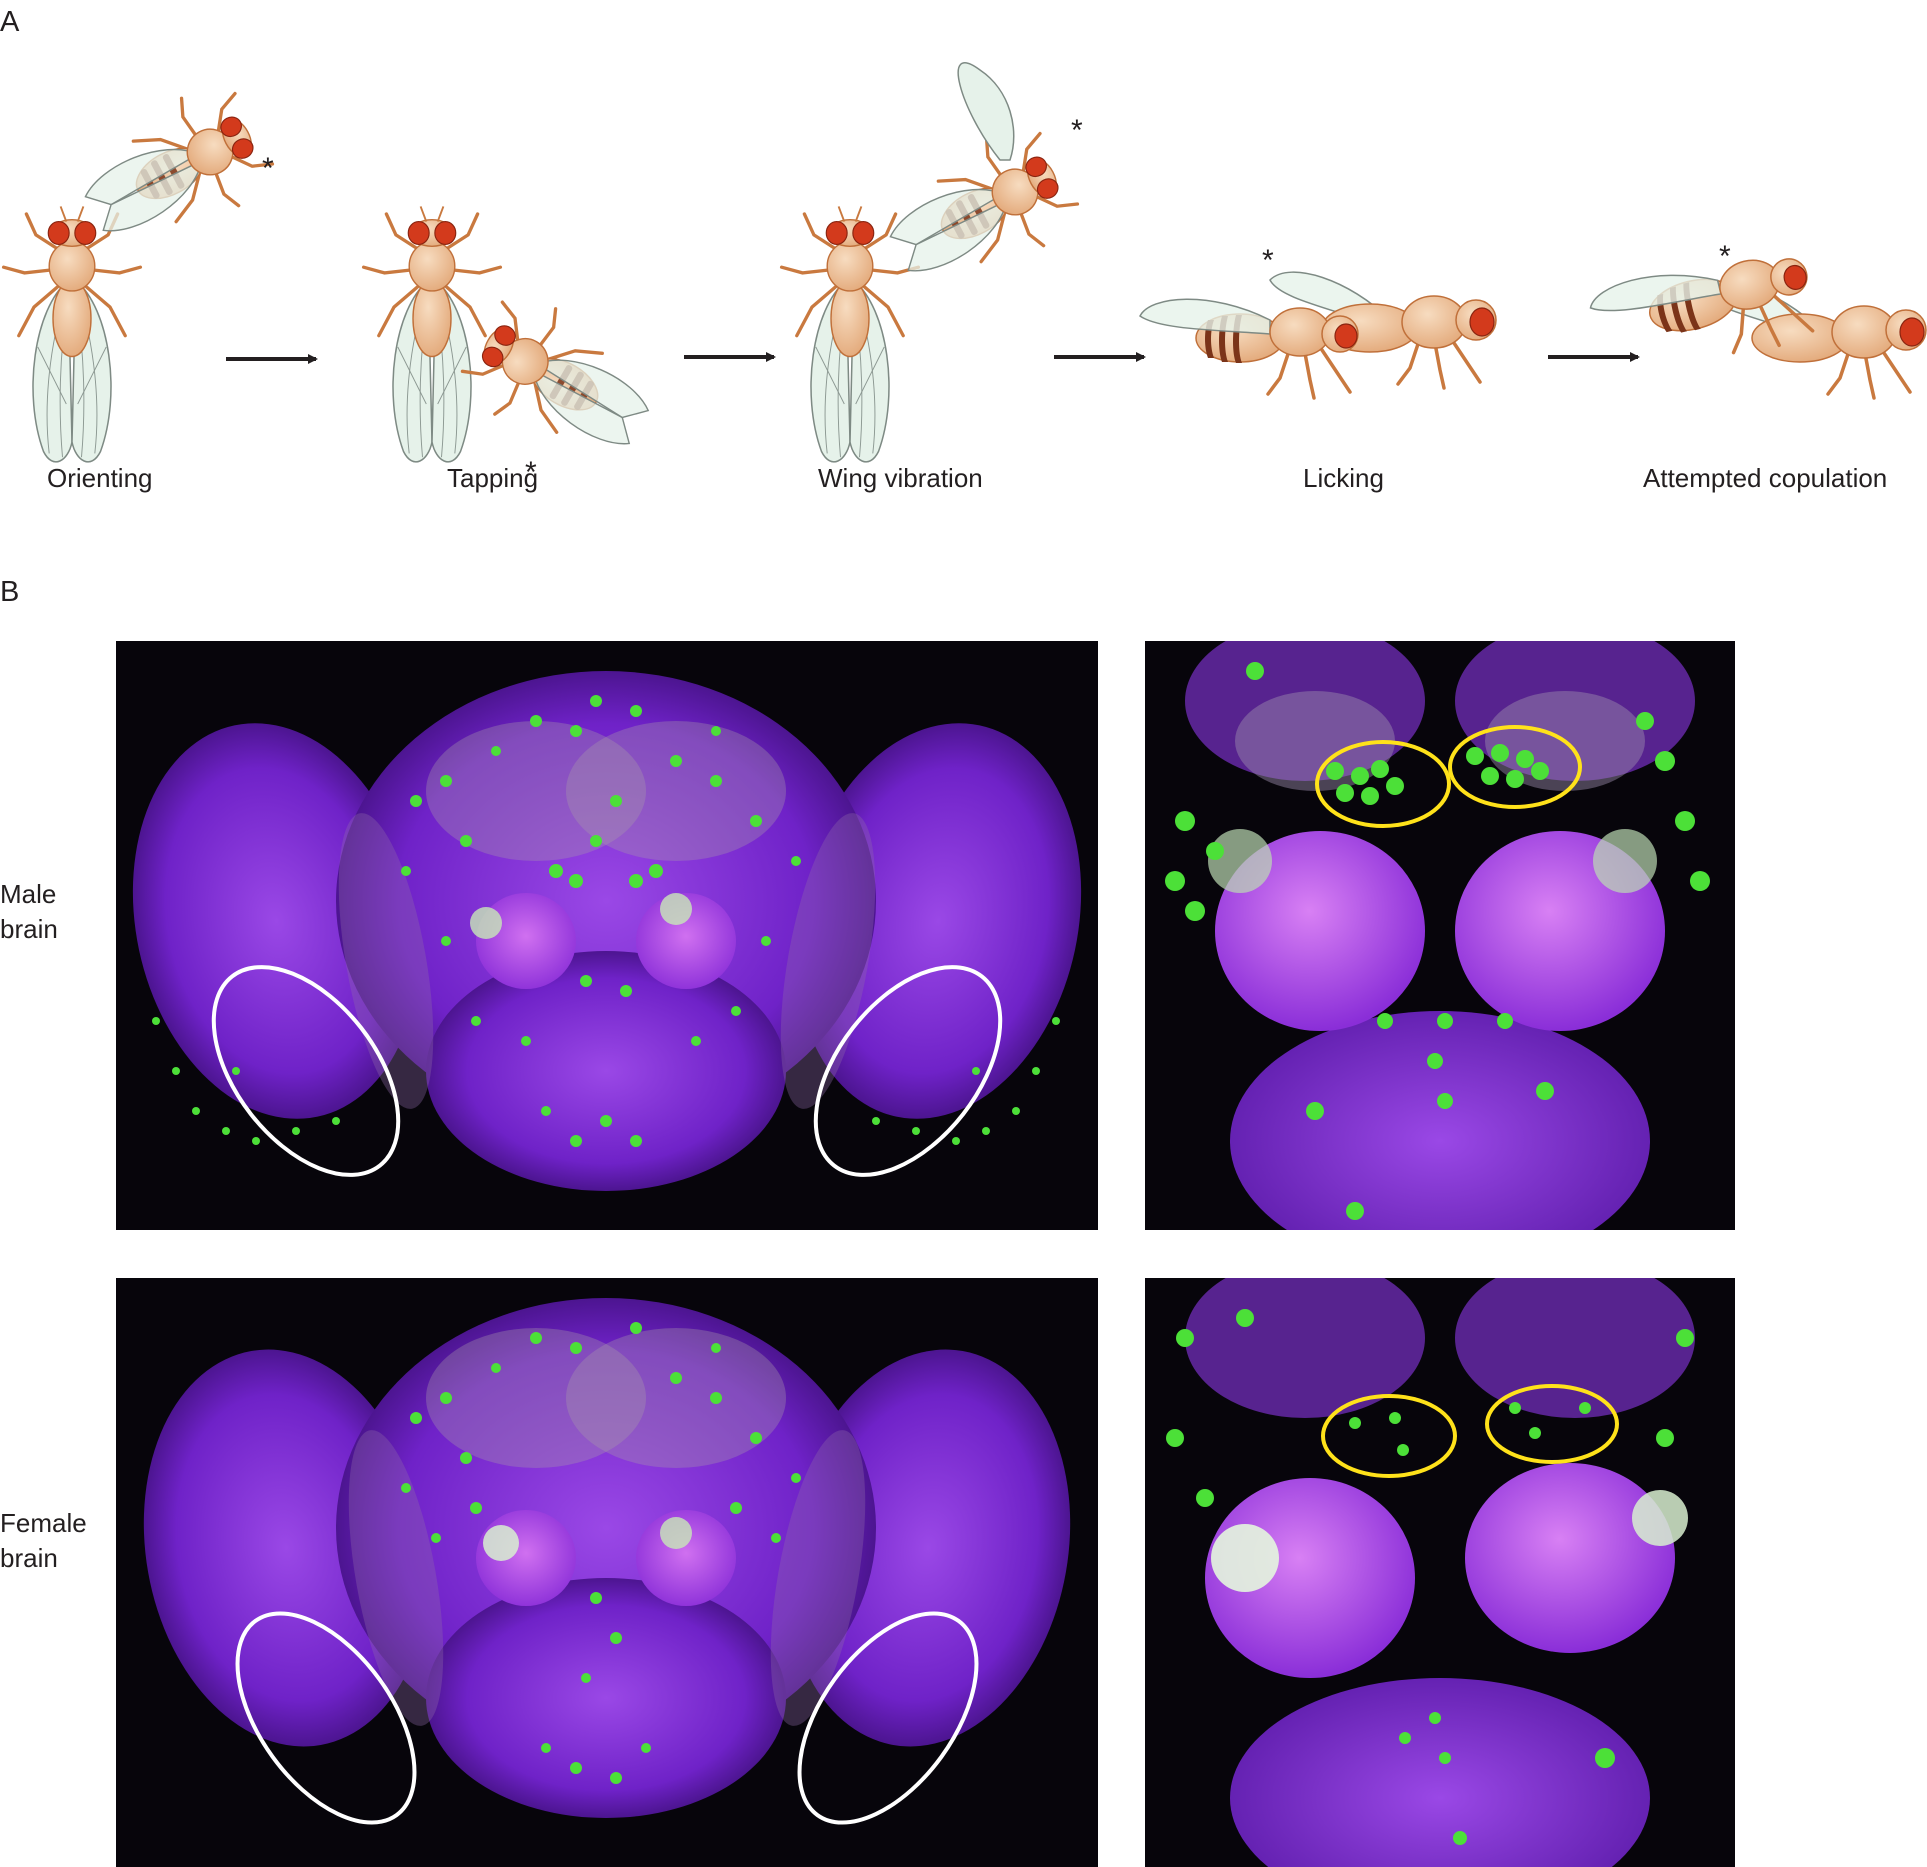  What do you see at coordinates (1440, 935) in the screenshot?
I see `male-brain-detail-image` at bounding box center [1440, 935].